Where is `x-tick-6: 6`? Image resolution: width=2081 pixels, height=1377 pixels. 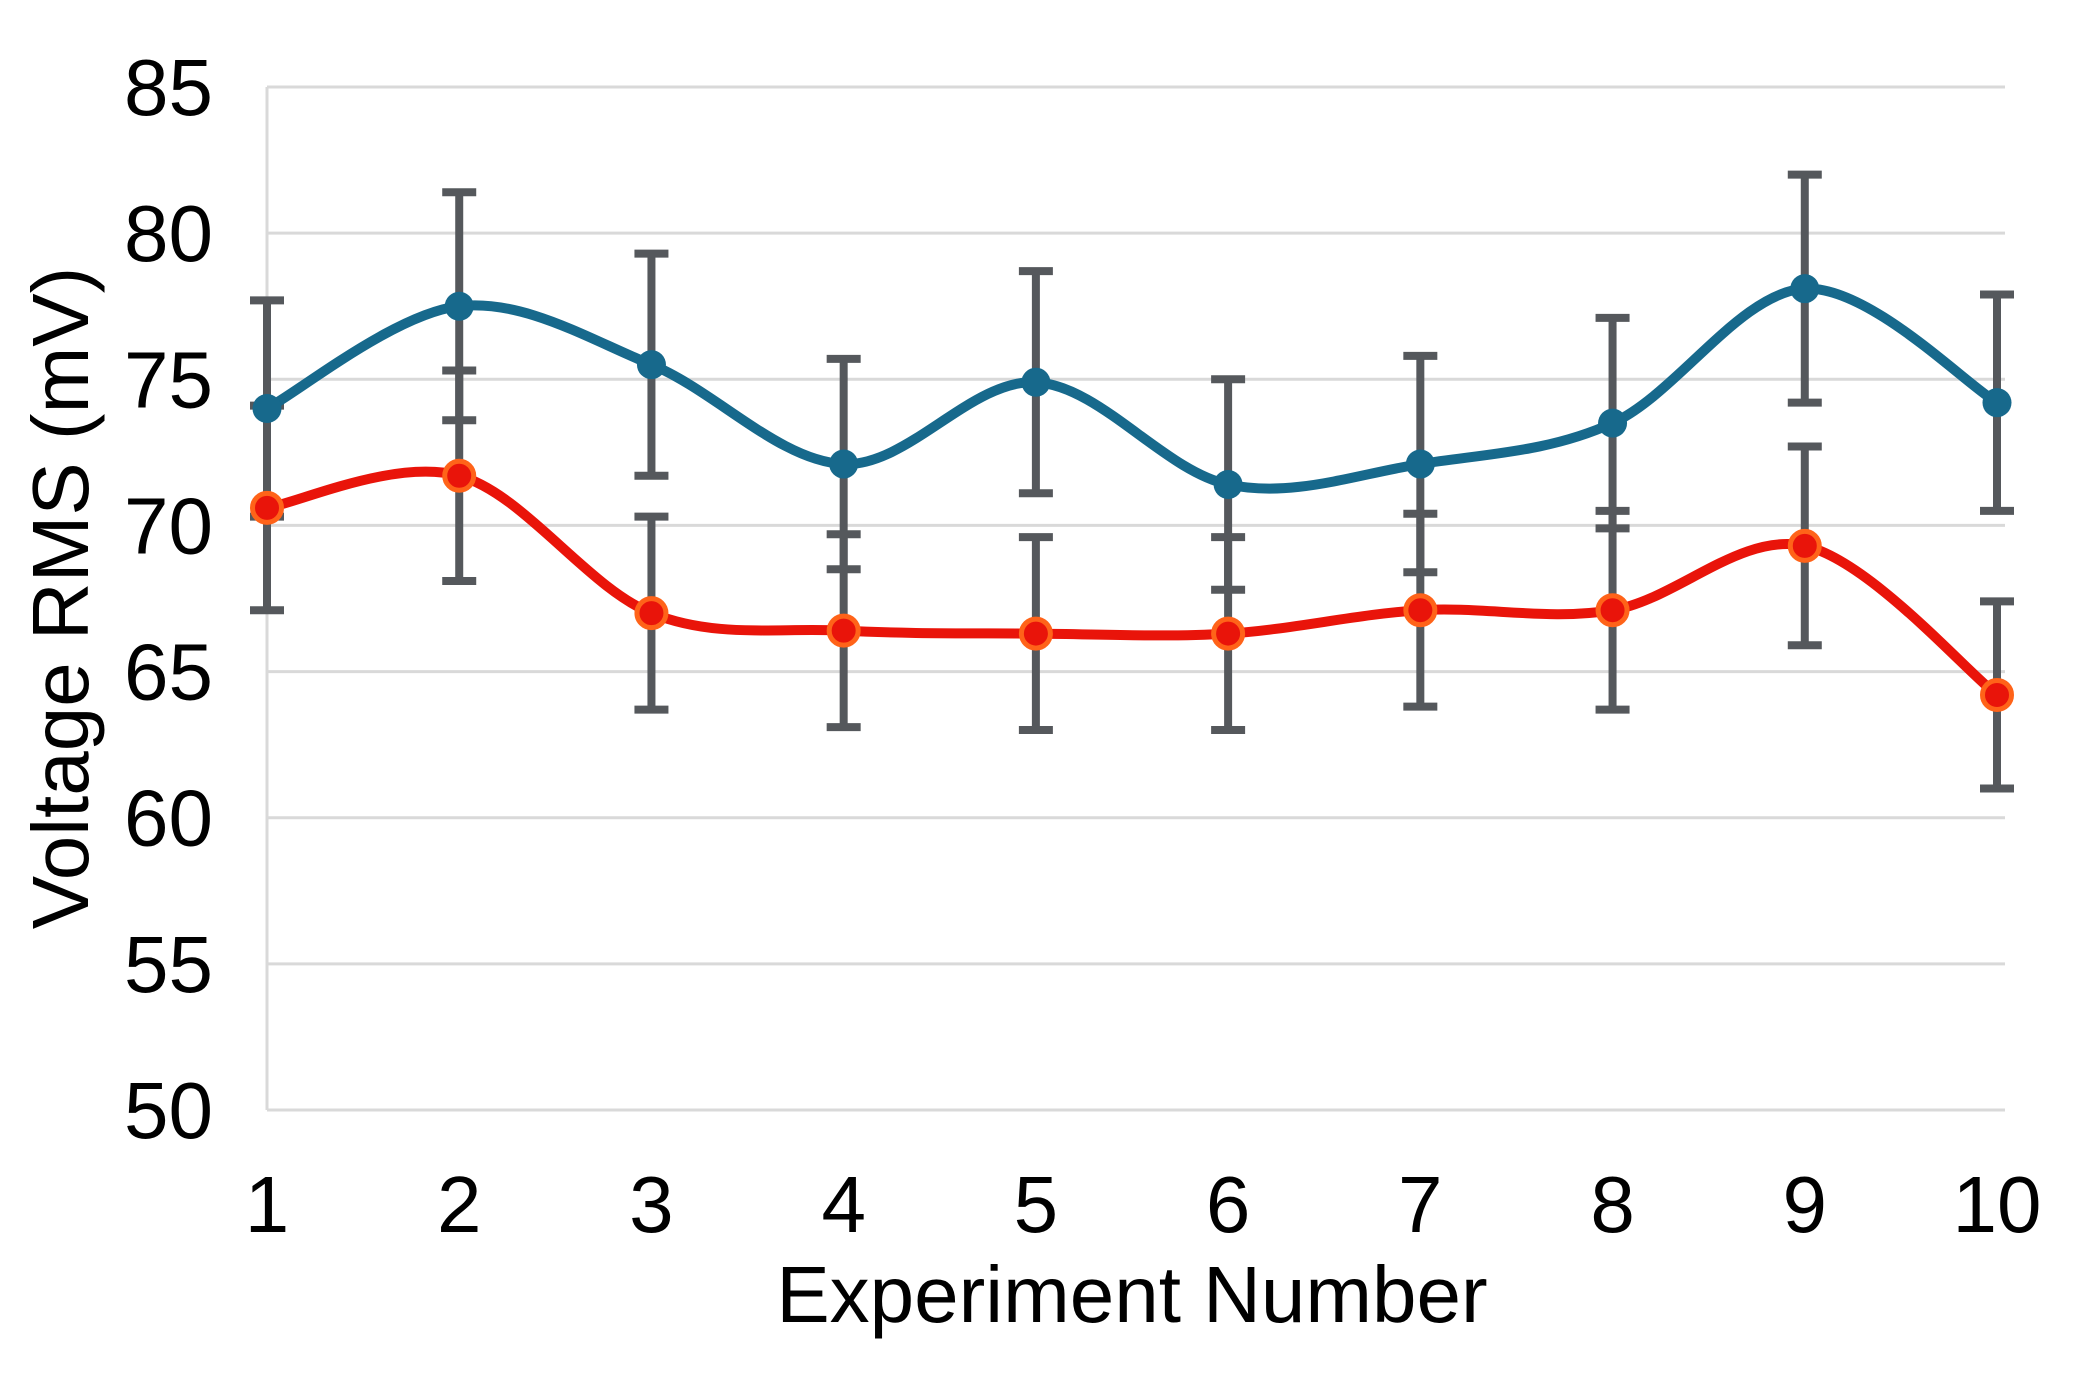
x-tick-6: 6 is located at coordinates (1228, 1204).